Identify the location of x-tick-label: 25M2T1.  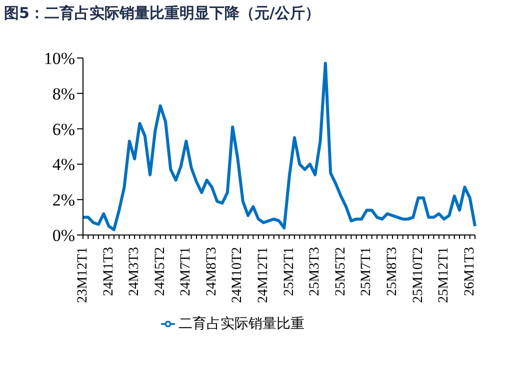
(289, 271).